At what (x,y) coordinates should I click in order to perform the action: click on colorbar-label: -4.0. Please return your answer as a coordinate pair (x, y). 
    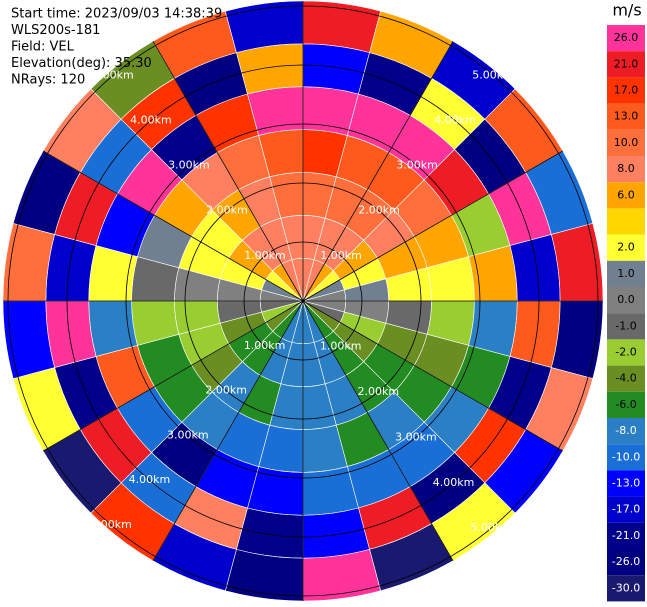
    Looking at the image, I should click on (625, 378).